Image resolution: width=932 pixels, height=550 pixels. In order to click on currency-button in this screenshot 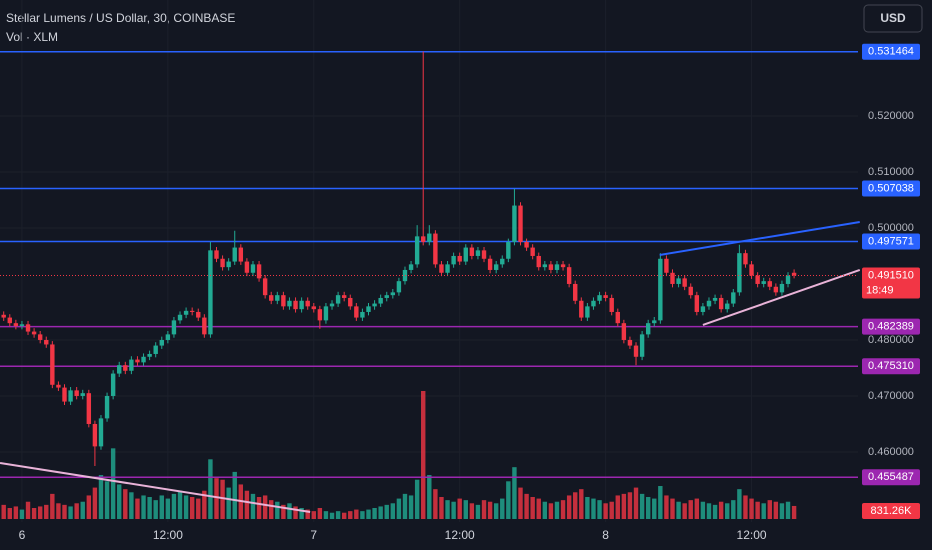, I will do `click(893, 18)`.